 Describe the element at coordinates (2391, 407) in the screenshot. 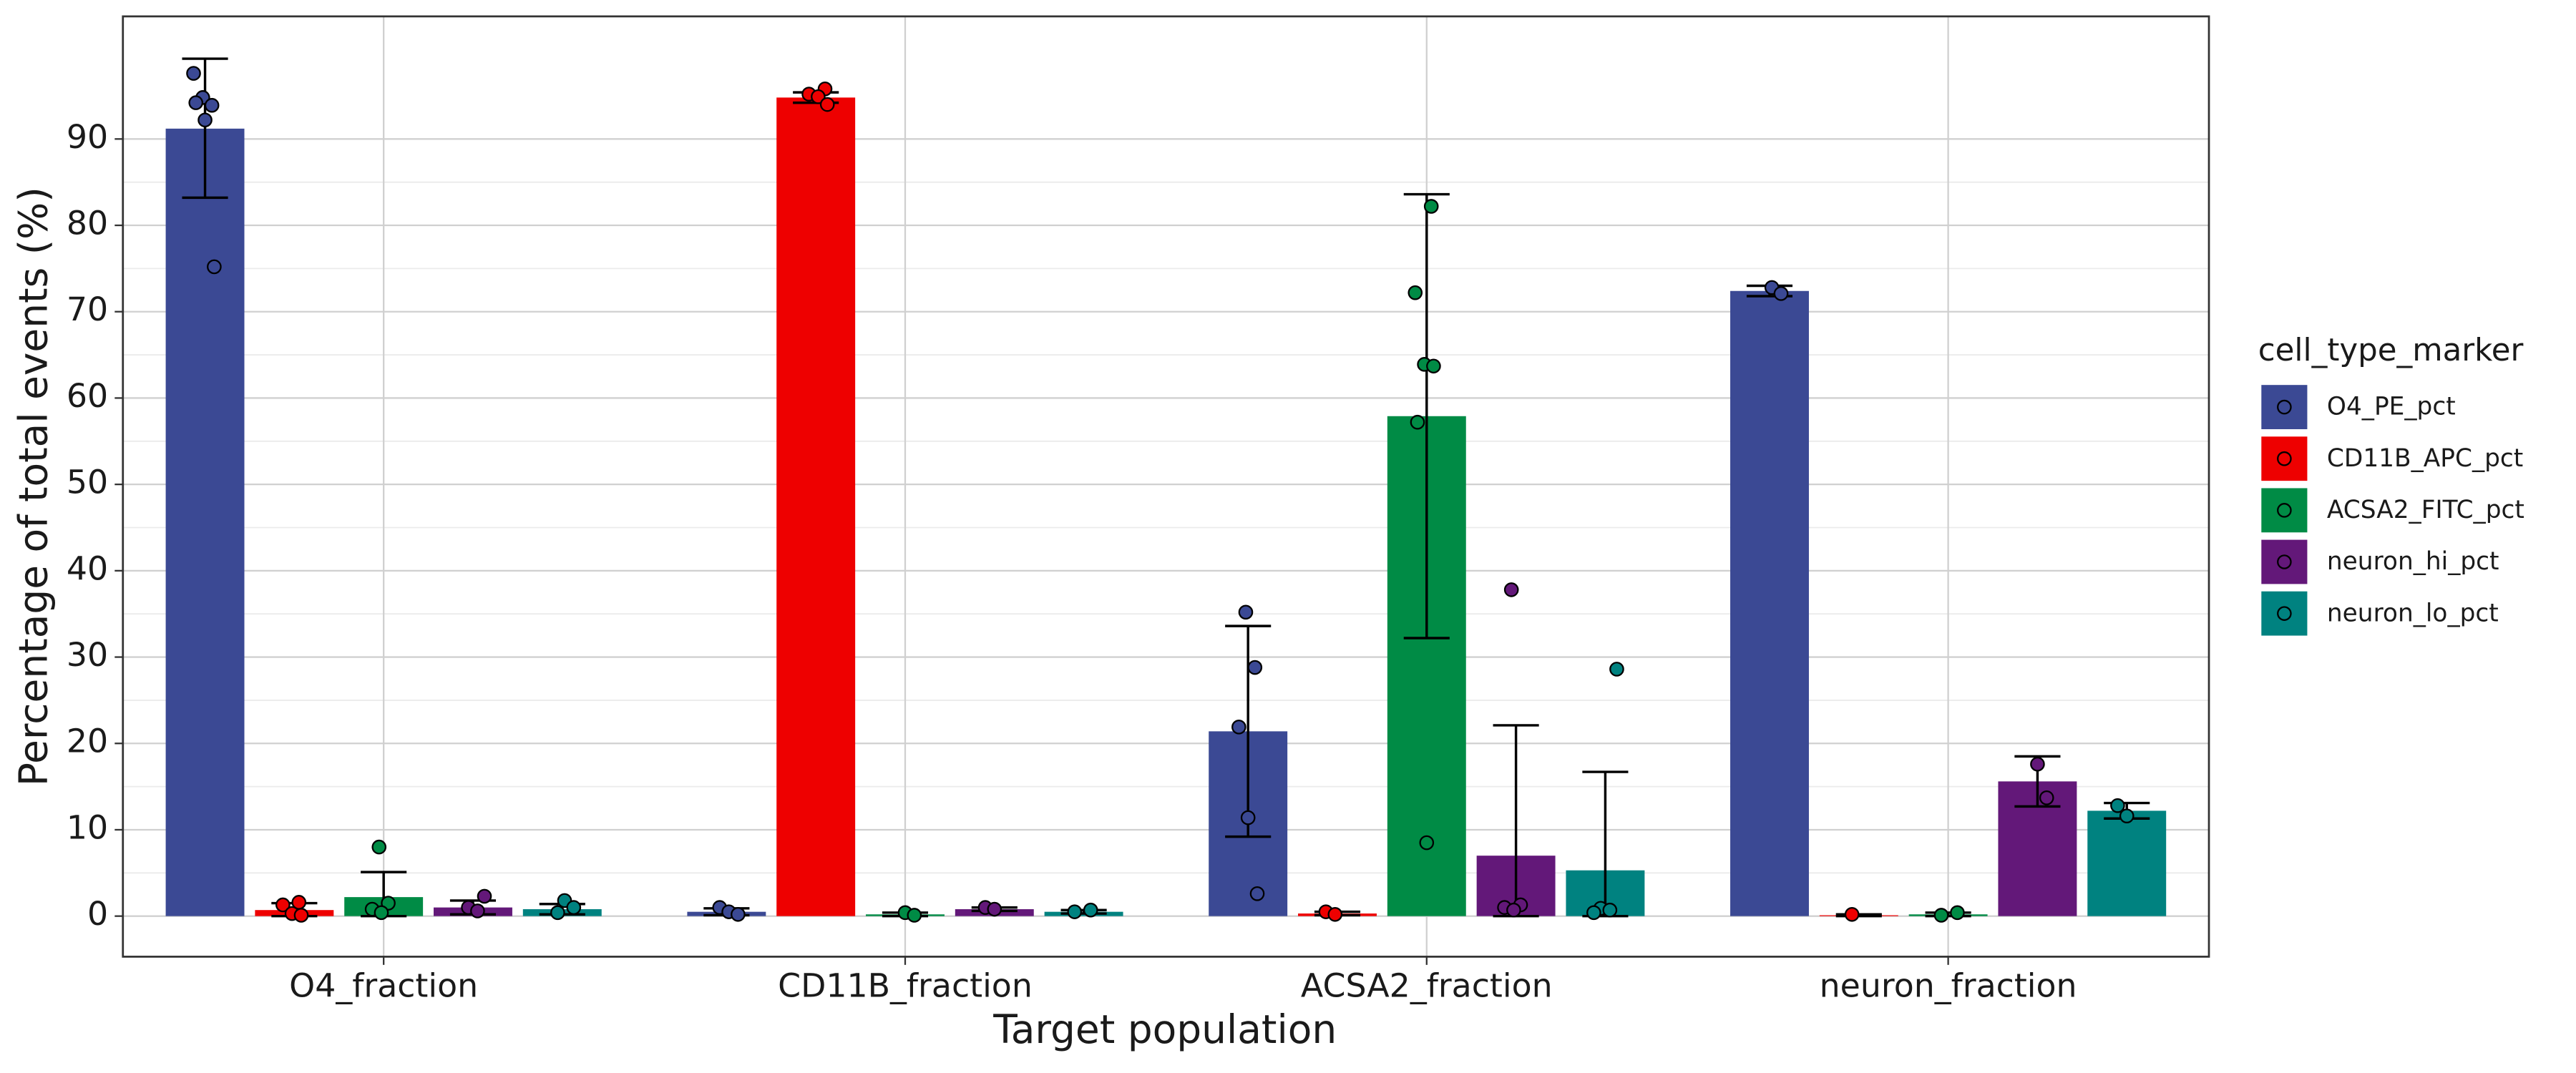

I see `legend-label: O4_PE_pct` at that location.